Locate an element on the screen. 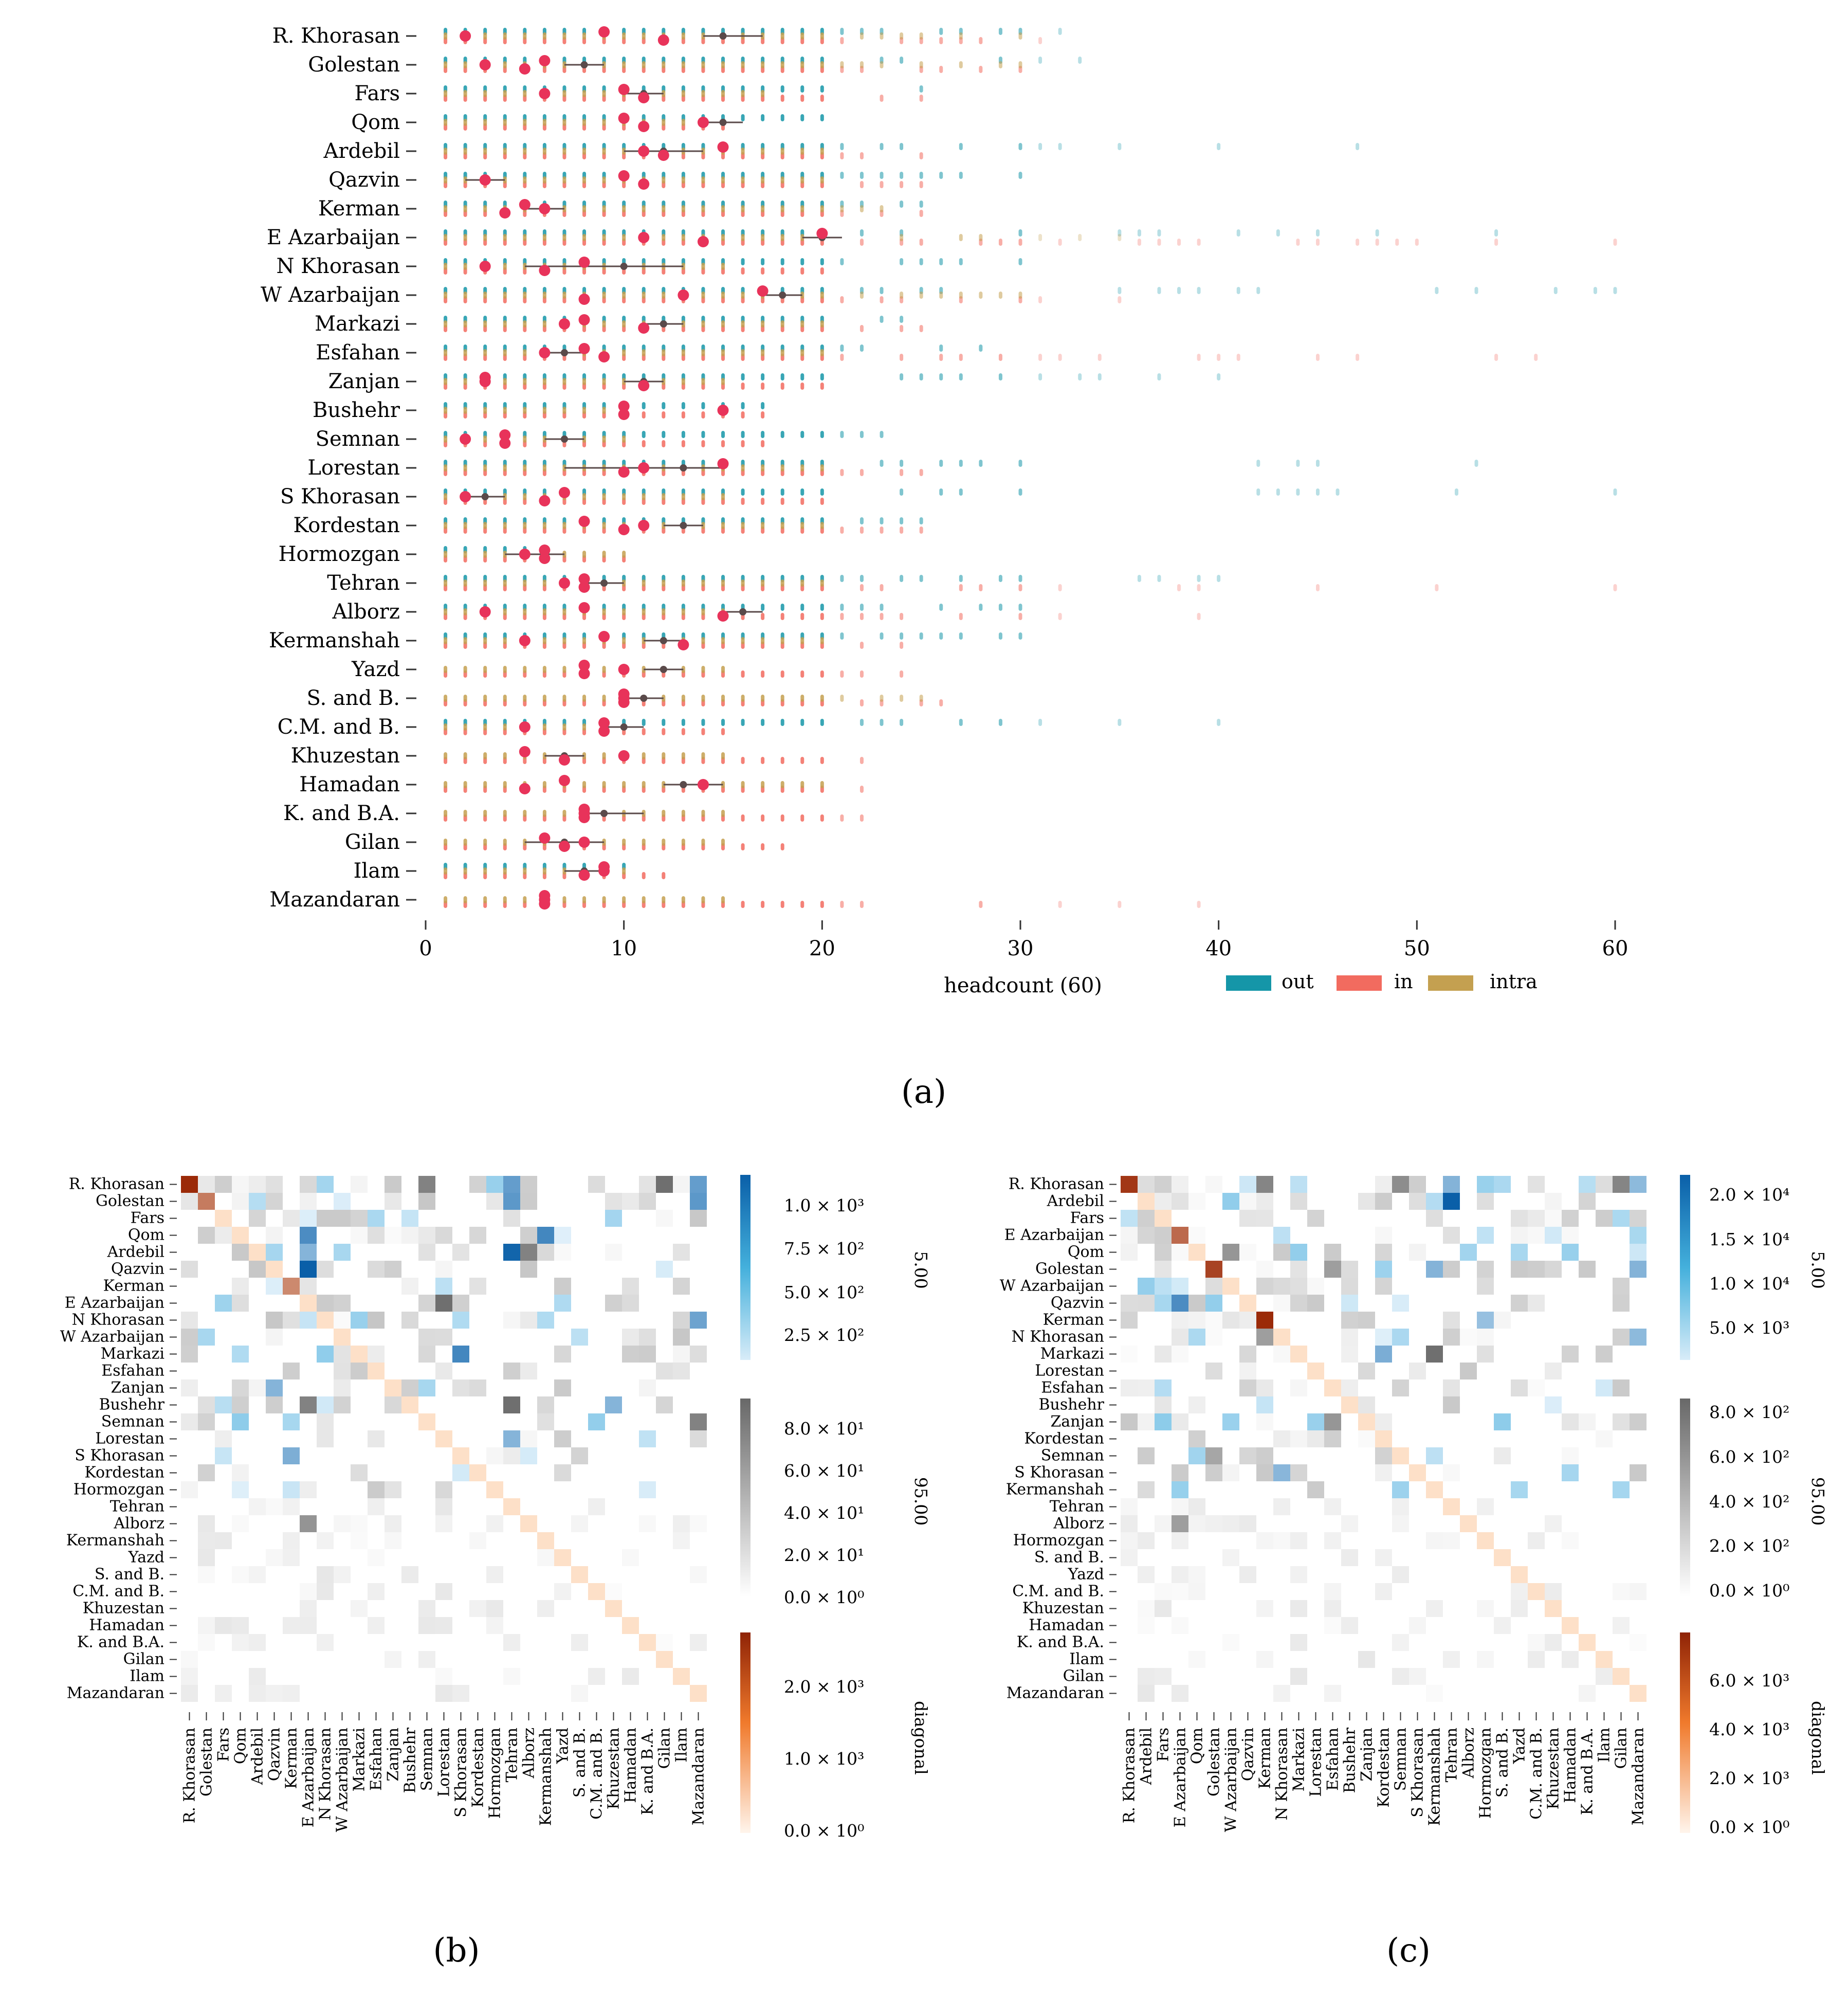 The height and width of the screenshot is (1997, 1848). cell-n-khorasan-to-gilan is located at coordinates (1621, 1337).